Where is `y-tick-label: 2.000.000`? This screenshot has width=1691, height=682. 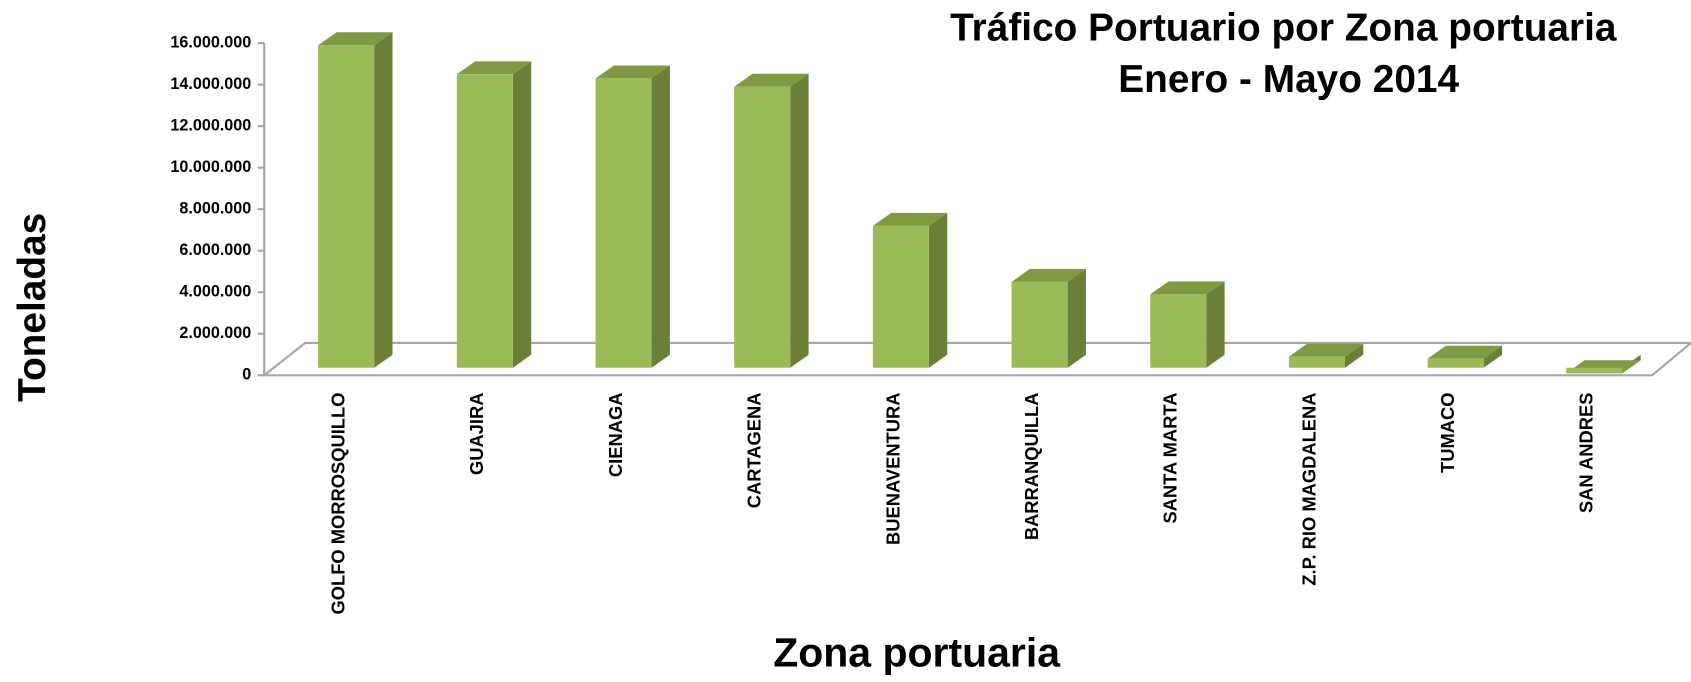
y-tick-label: 2.000.000 is located at coordinates (215, 333).